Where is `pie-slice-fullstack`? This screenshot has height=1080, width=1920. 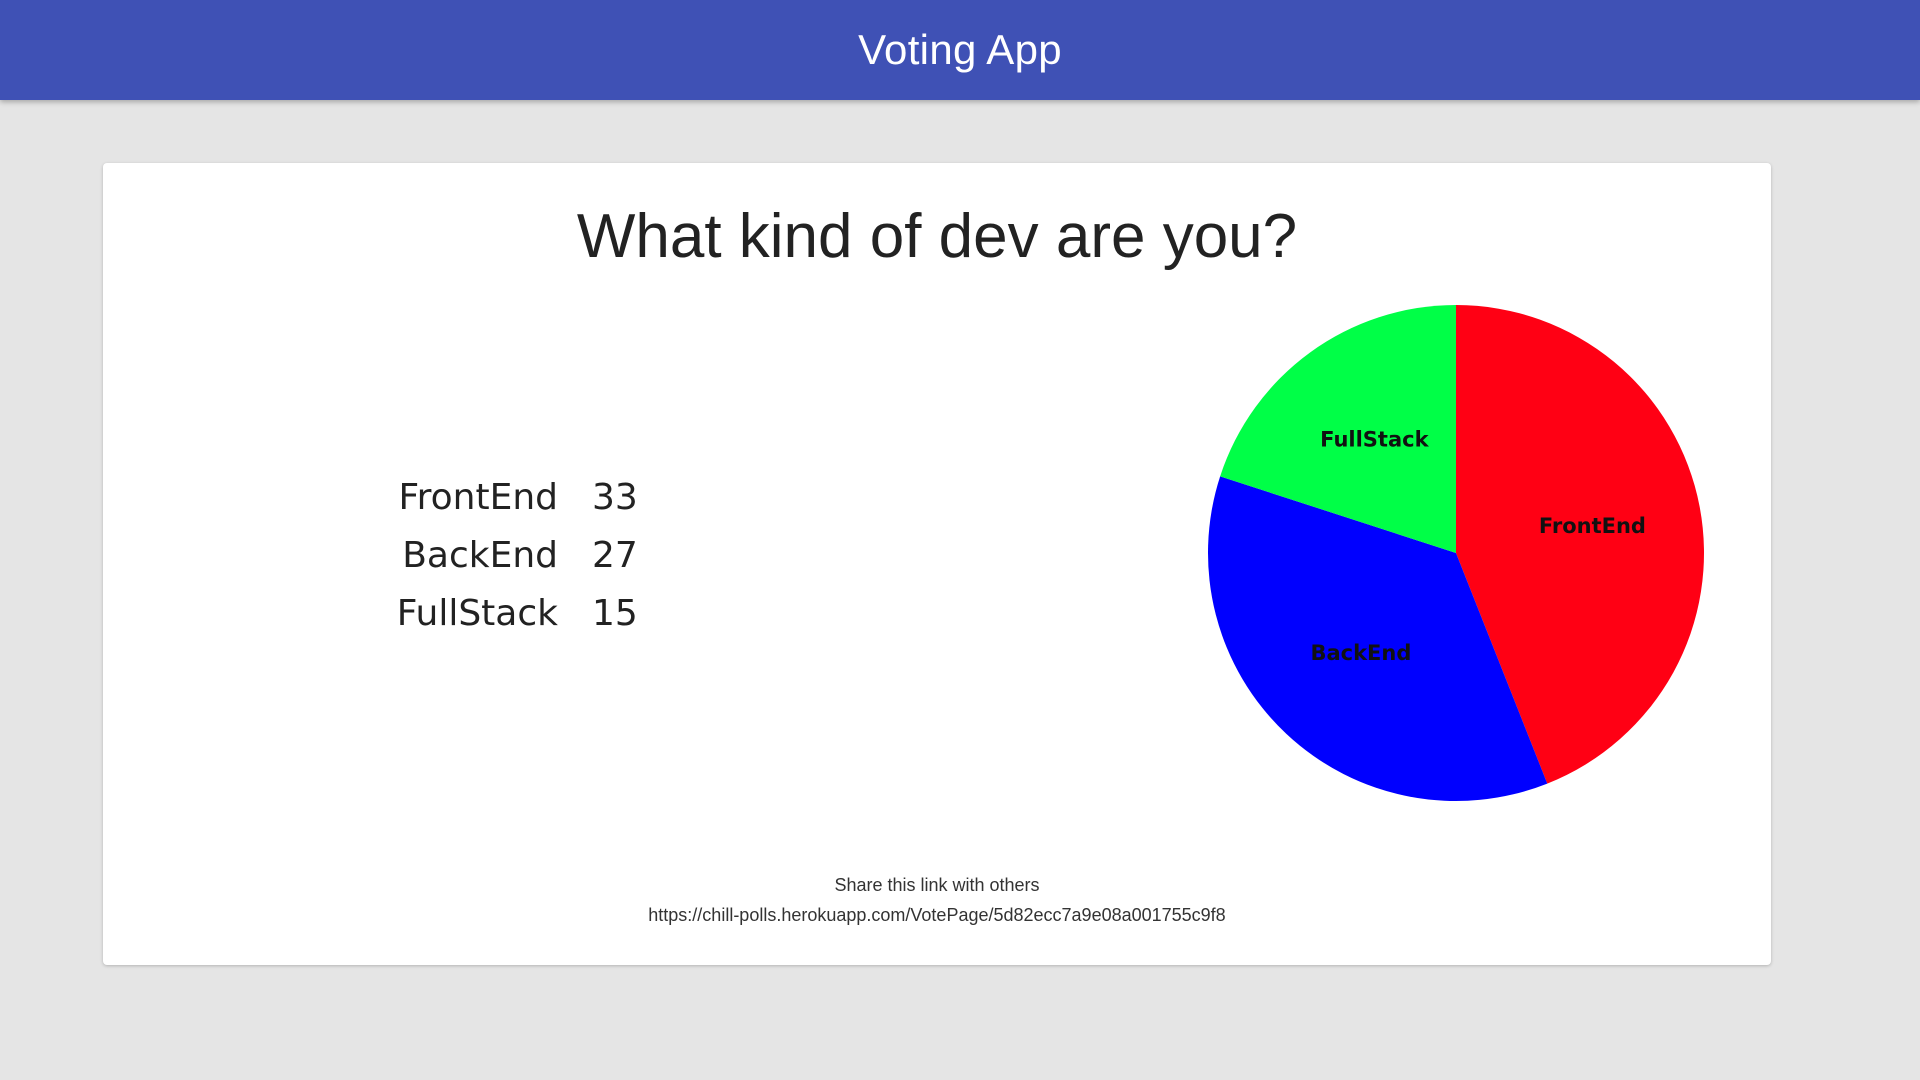
pie-slice-fullstack is located at coordinates (1338, 429).